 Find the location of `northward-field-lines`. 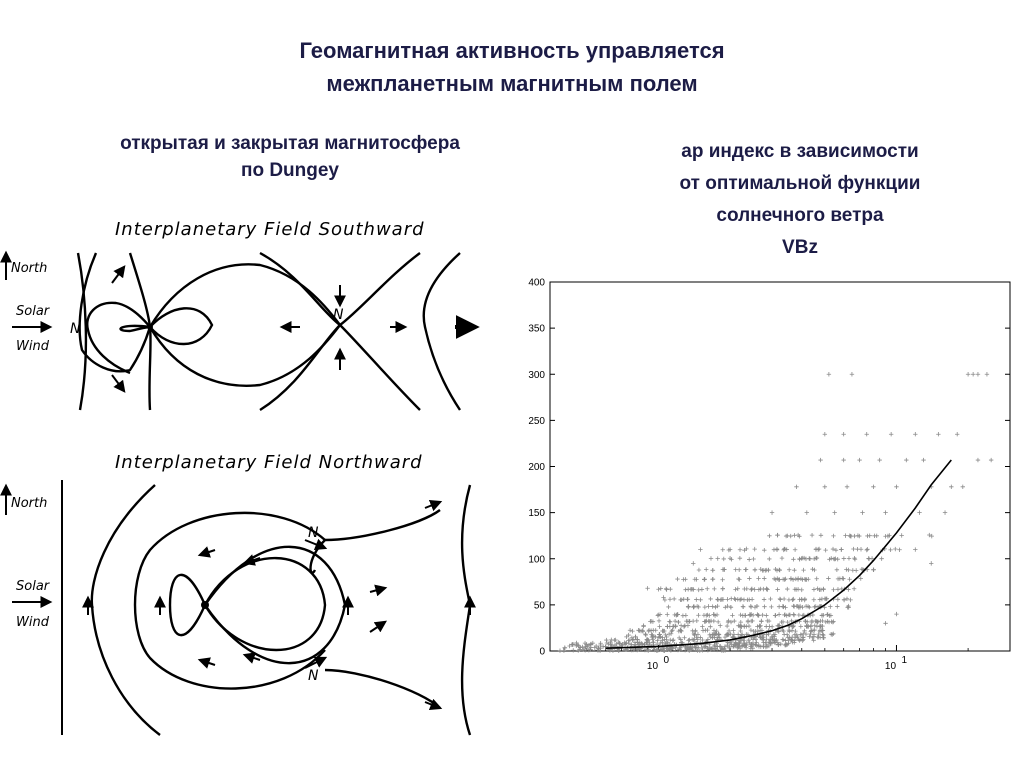

northward-field-lines is located at coordinates (281, 610).